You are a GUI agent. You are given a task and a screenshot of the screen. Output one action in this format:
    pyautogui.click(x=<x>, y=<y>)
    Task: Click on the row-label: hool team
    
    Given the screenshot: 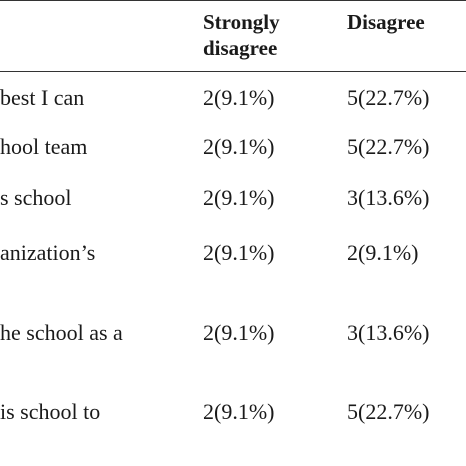 What is the action you would take?
    pyautogui.click(x=44, y=146)
    